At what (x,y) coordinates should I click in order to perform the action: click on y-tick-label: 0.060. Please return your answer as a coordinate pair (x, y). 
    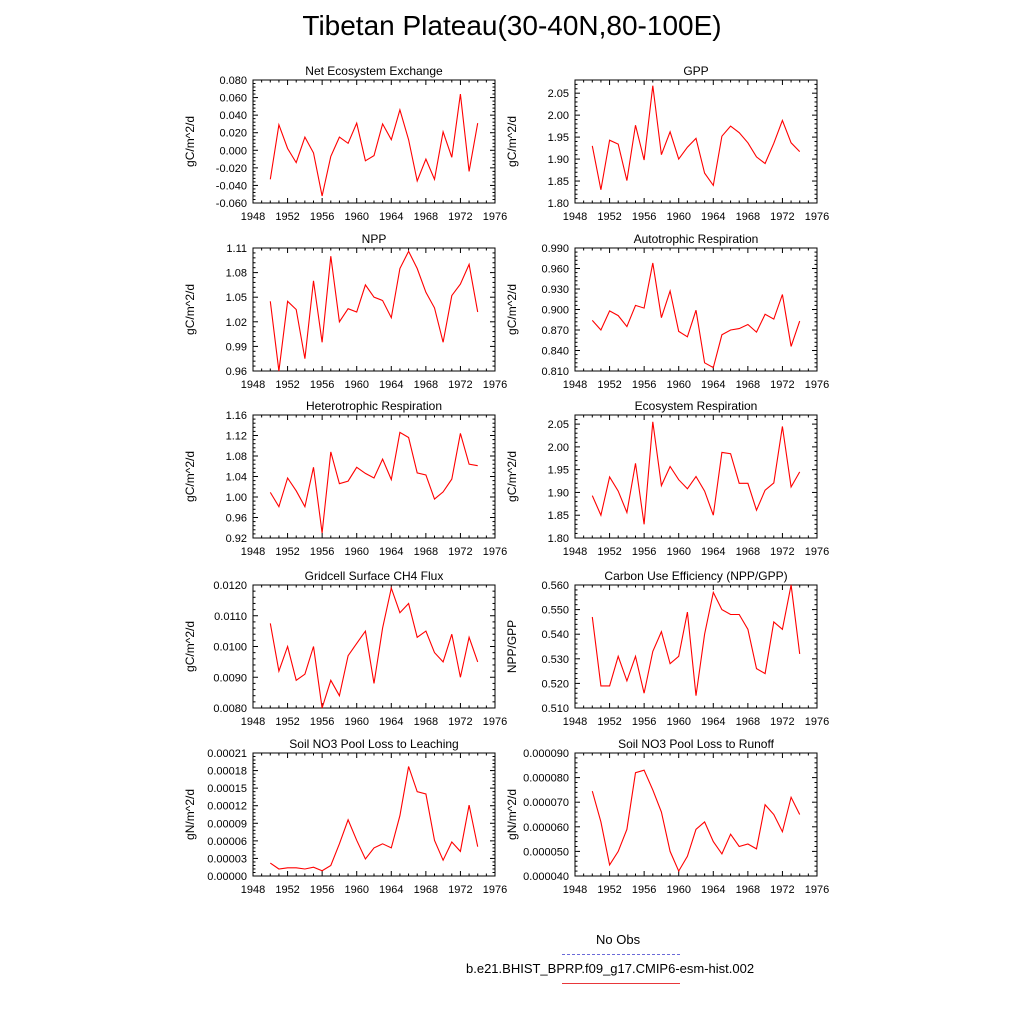
    Looking at the image, I should click on (233, 99).